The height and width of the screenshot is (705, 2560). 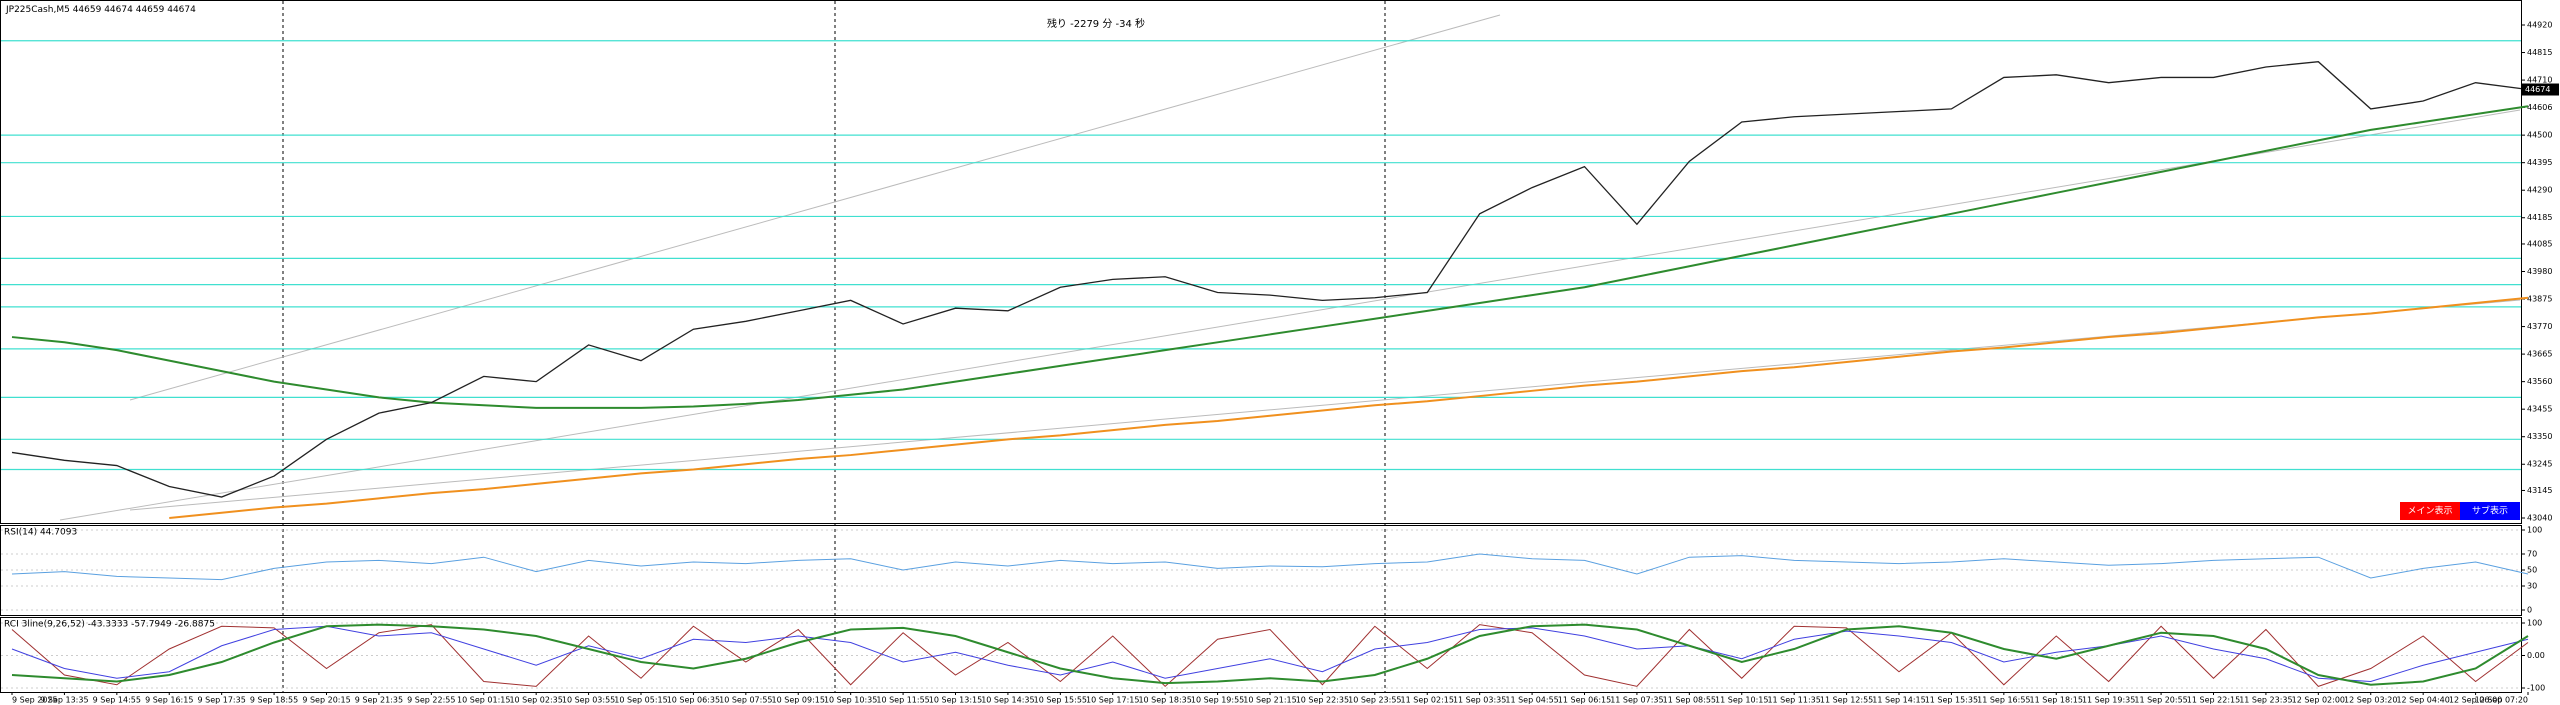 What do you see at coordinates (2539, 490) in the screenshot?
I see `y-tick-label: 43145` at bounding box center [2539, 490].